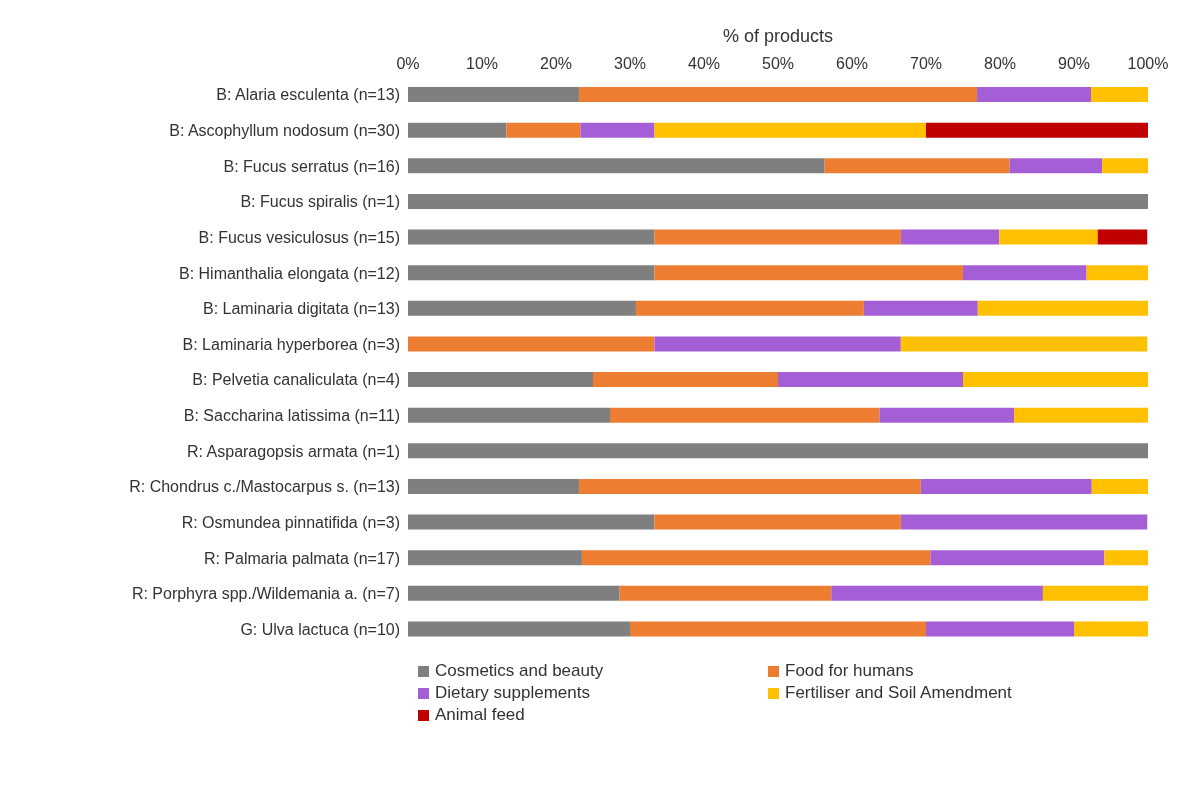 The width and height of the screenshot is (1202, 785). Describe the element at coordinates (290, 522) in the screenshot. I see `y-tick-label: R: Osmundea pinnatifida (n=3)` at that location.